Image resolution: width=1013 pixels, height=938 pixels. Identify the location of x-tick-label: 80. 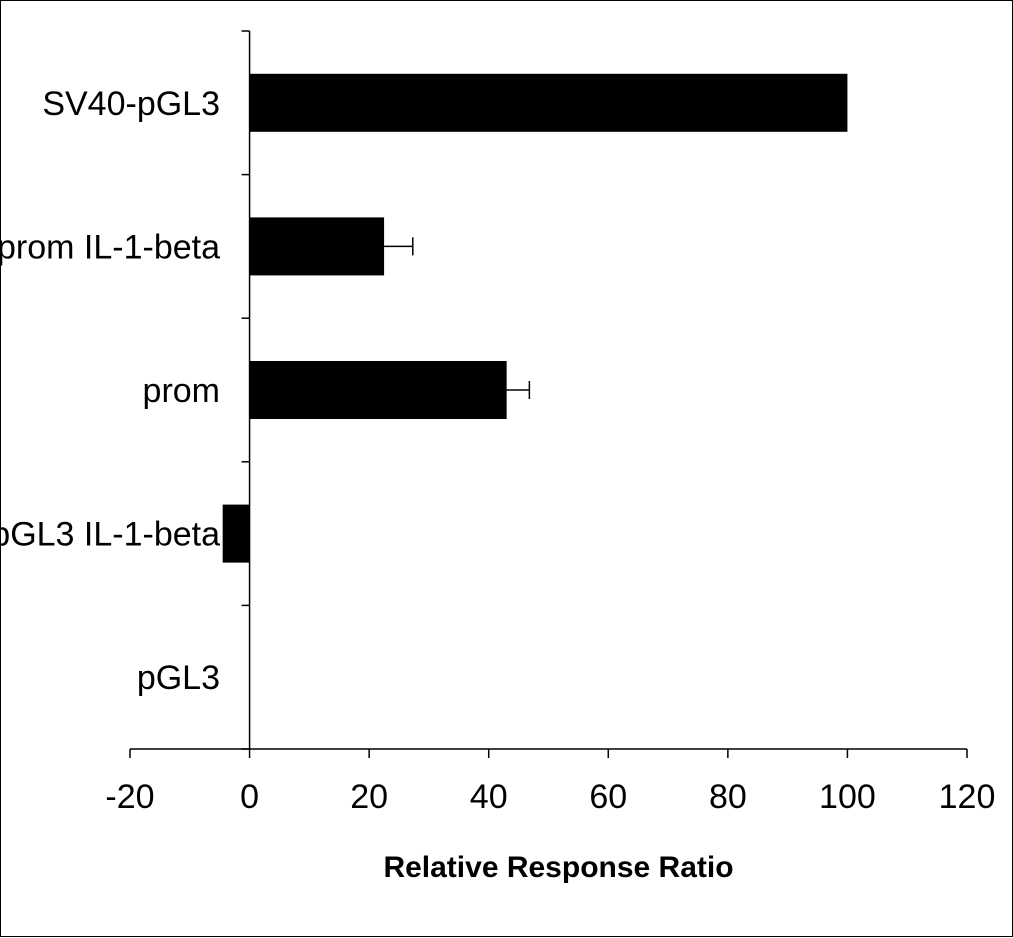
(728, 797).